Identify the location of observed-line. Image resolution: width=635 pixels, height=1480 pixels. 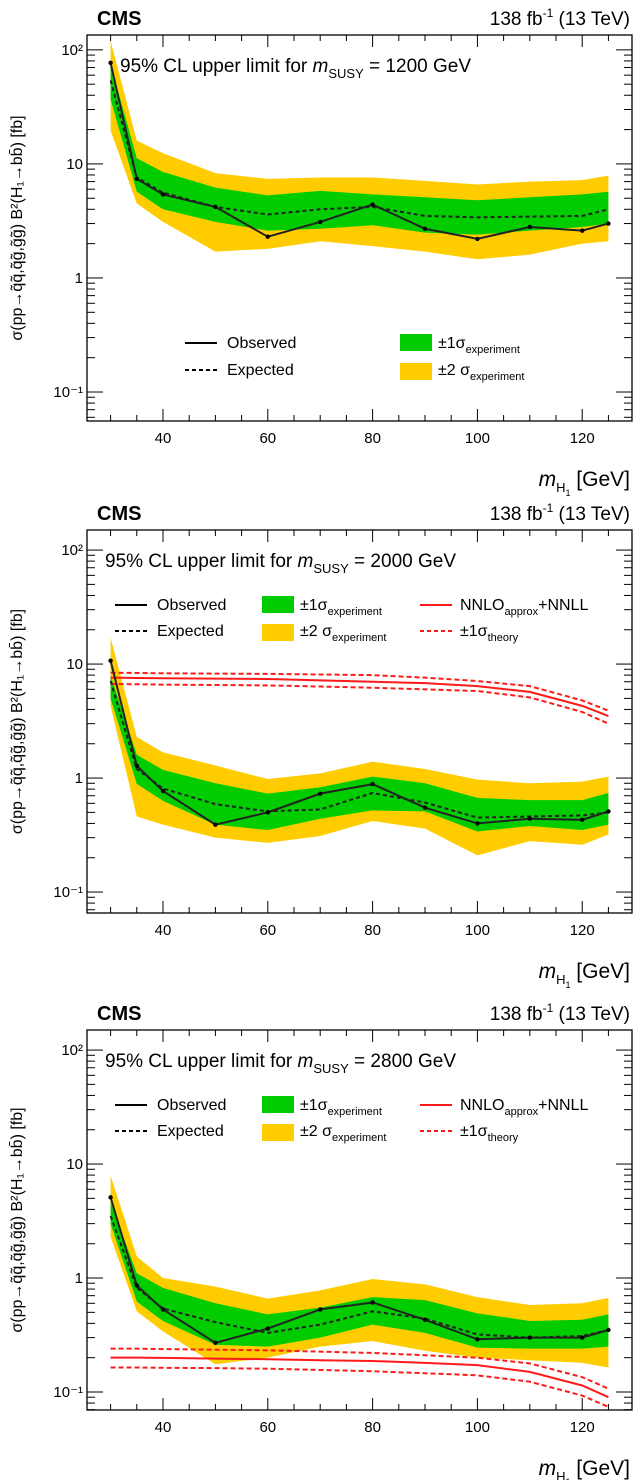
(359, 743).